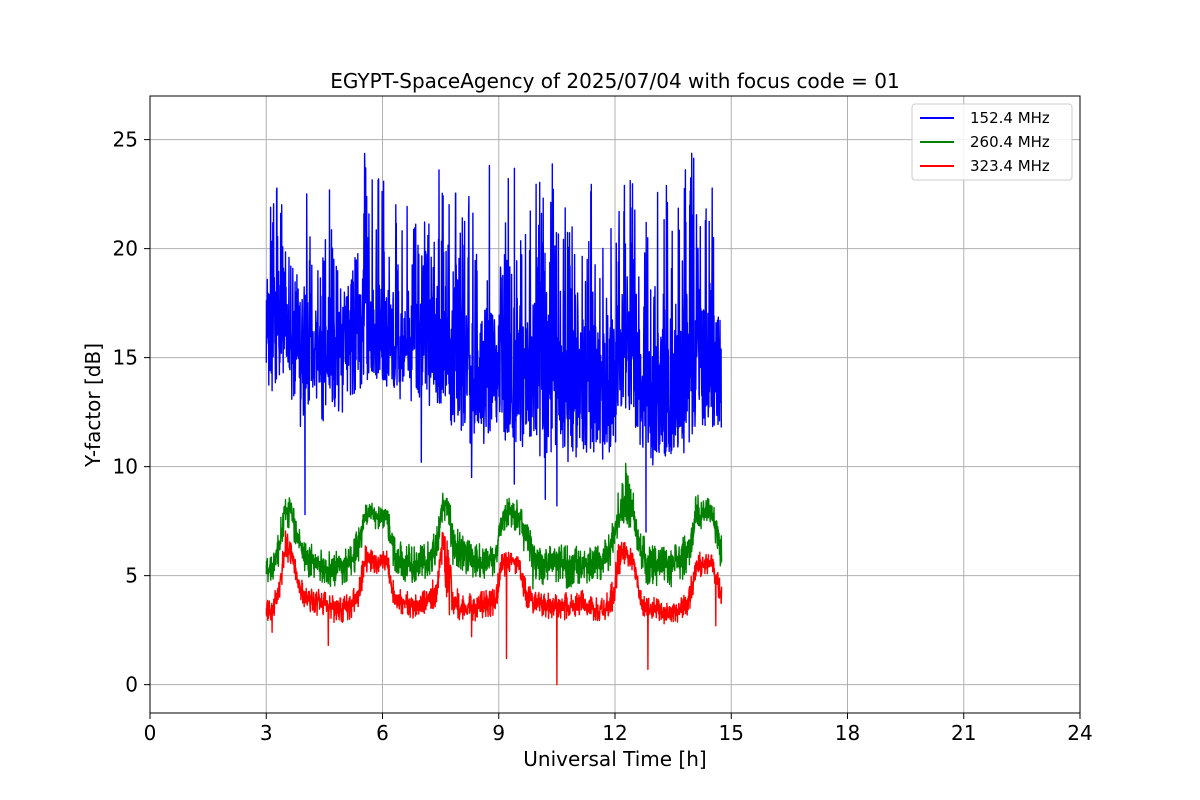 This screenshot has height=800, width=1200. Describe the element at coordinates (131, 685) in the screenshot. I see `y-tick-label: 0` at that location.